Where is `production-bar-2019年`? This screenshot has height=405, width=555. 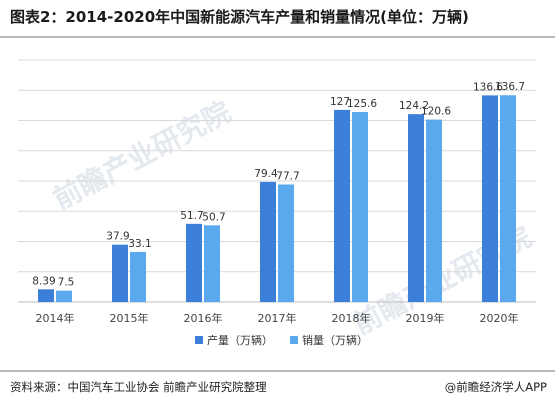
production-bar-2019年 is located at coordinates (416, 208).